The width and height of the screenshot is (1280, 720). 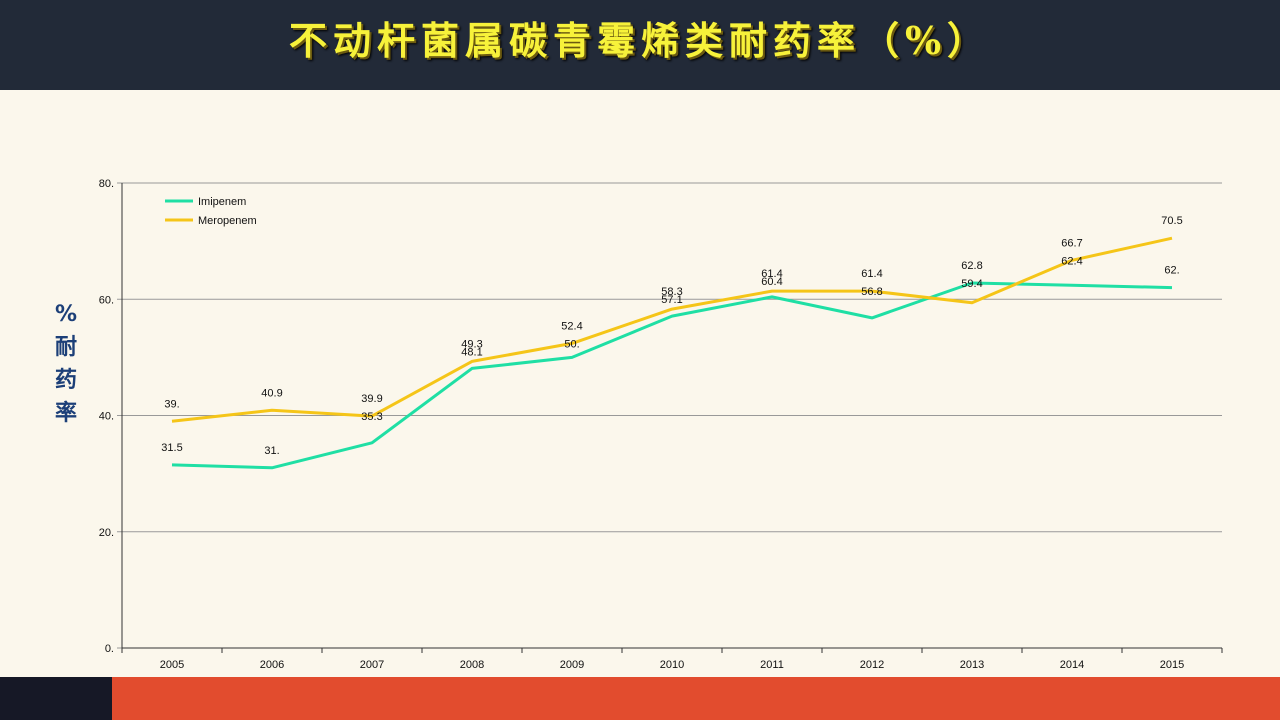 What do you see at coordinates (672, 665) in the screenshot?
I see `x-tick-label: 2010` at bounding box center [672, 665].